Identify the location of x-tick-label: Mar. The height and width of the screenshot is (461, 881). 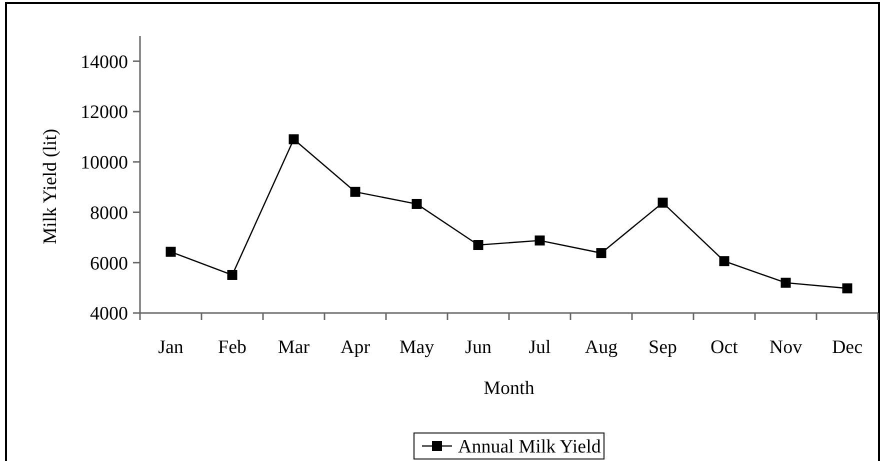
(294, 347).